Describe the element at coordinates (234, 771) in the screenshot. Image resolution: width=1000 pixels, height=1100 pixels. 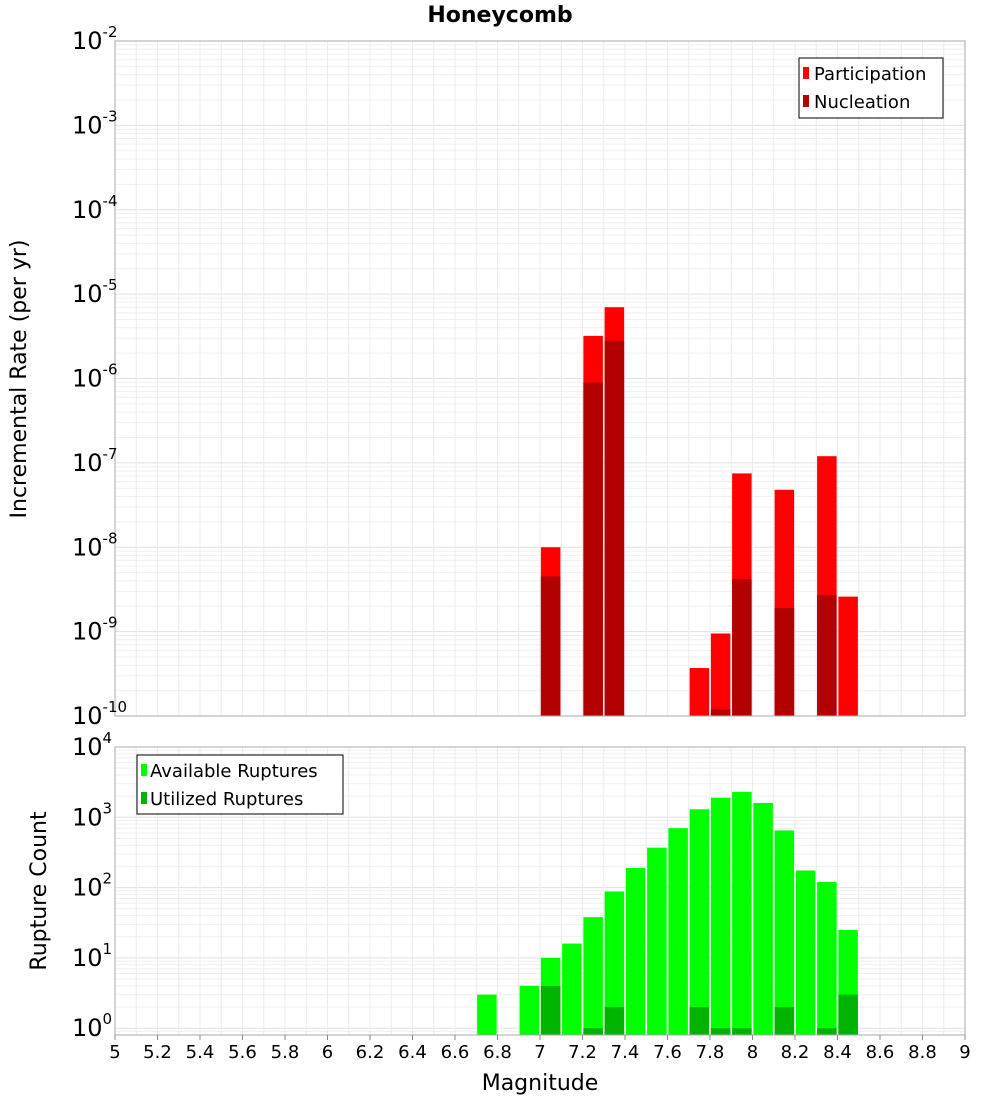
I see `legend-label-available: Available Ruptures` at that location.